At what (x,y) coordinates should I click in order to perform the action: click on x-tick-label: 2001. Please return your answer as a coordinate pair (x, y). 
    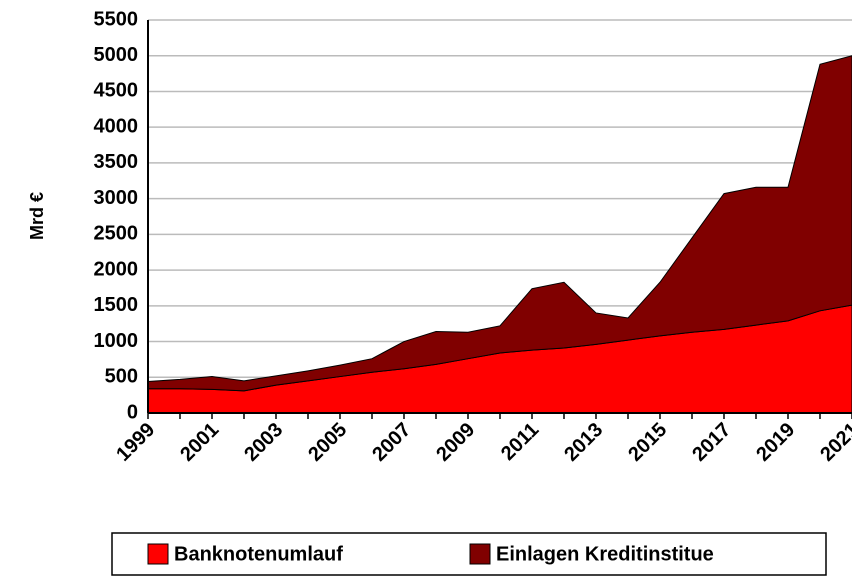
    Looking at the image, I should click on (199, 442).